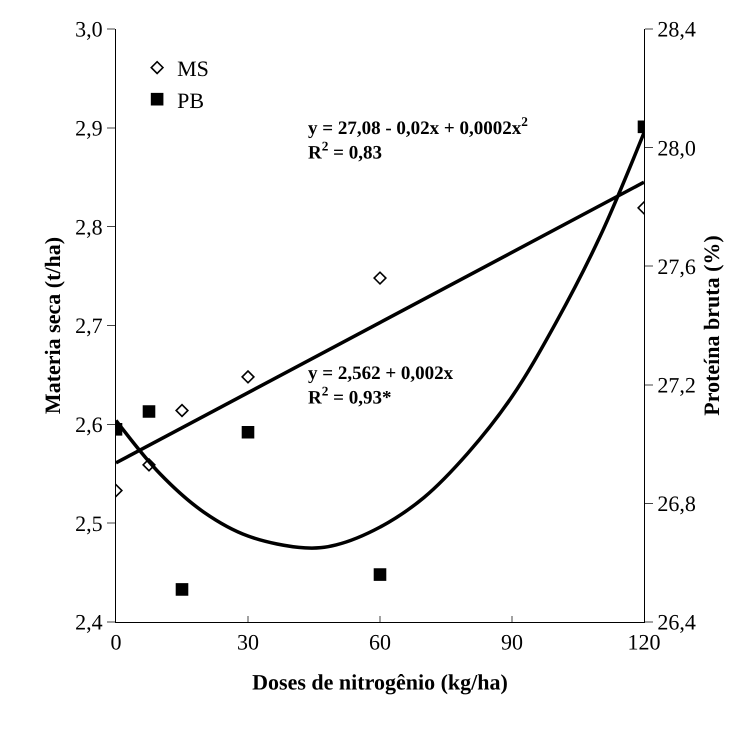 The height and width of the screenshot is (733, 756). Describe the element at coordinates (89, 425) in the screenshot. I see `y-tick-label: 2,6` at that location.